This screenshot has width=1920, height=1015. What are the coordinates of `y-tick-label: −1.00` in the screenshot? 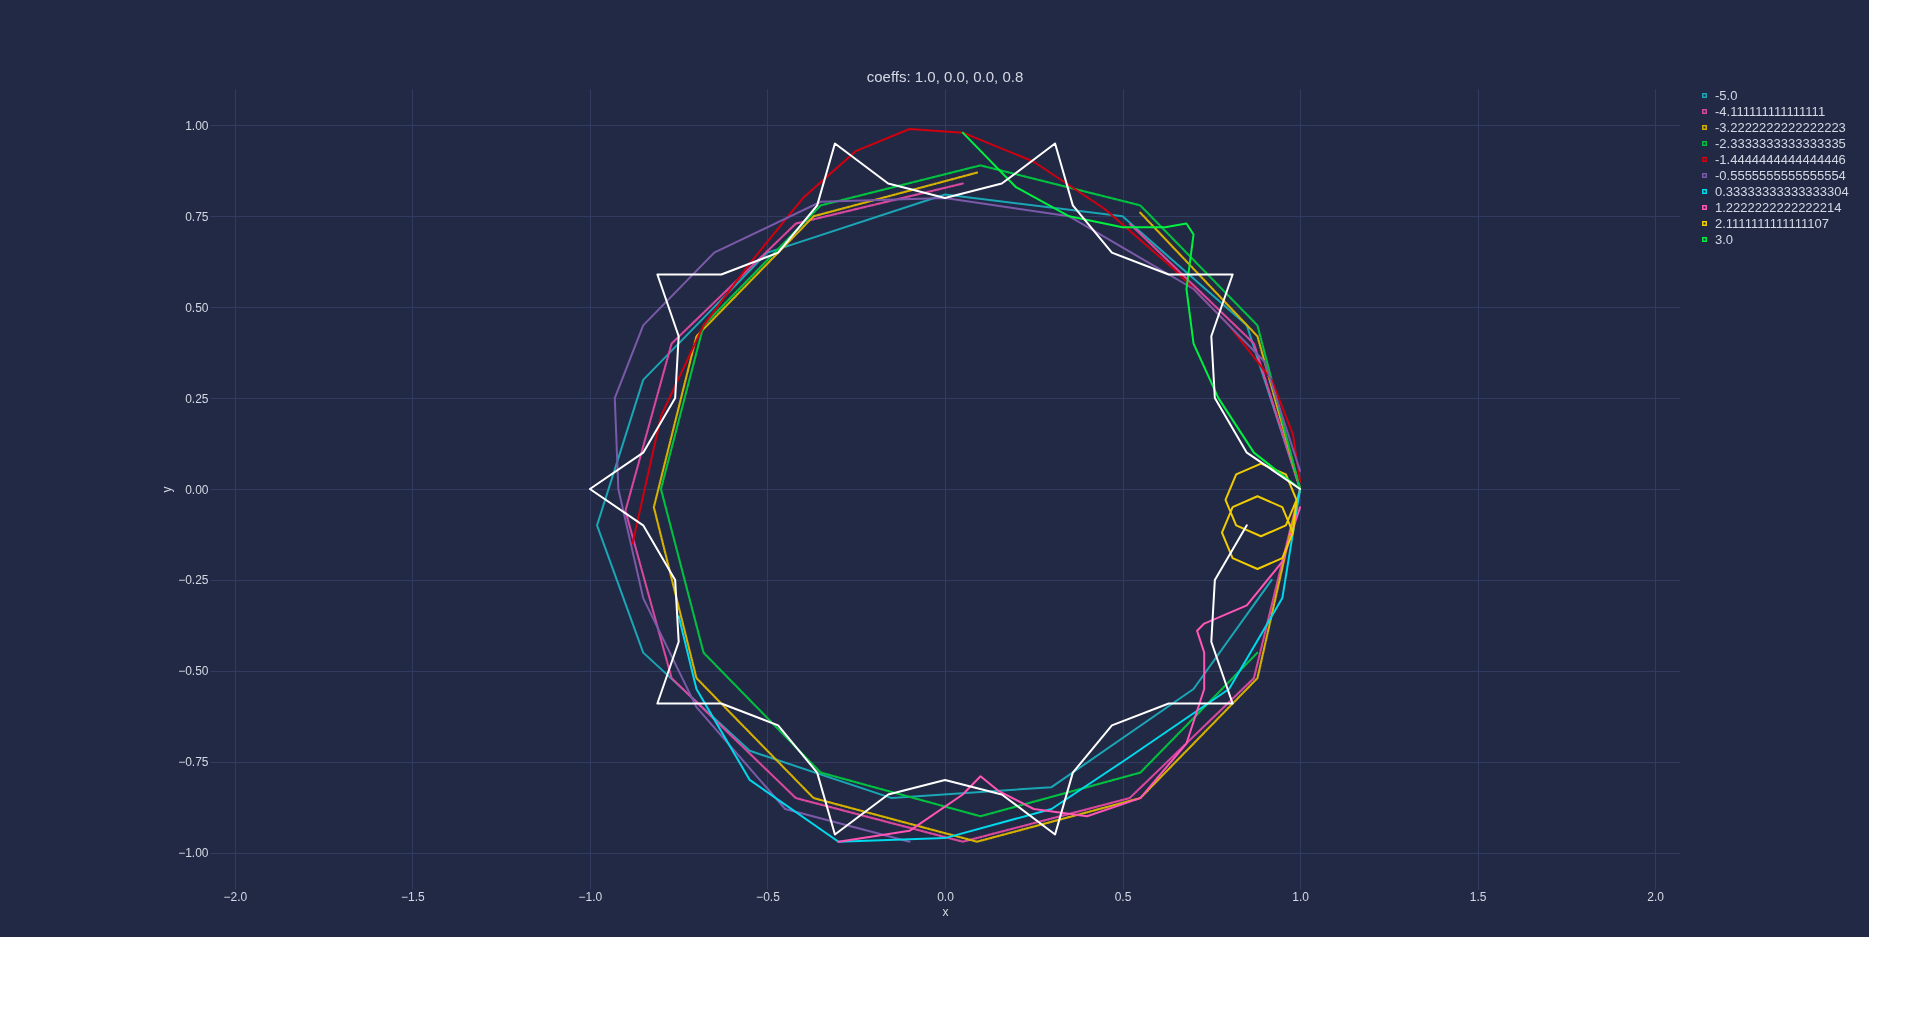 It's located at (193, 853).